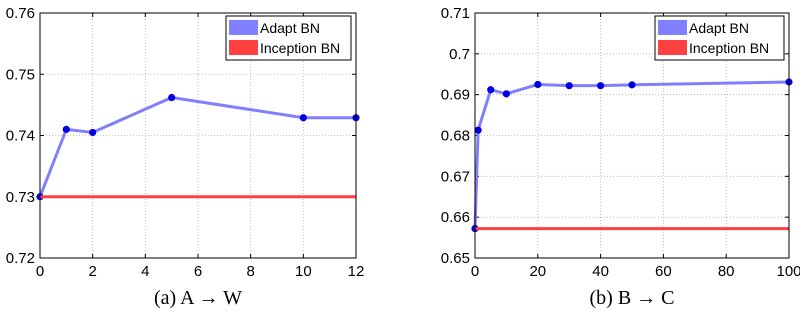 This screenshot has height=324, width=800. What do you see at coordinates (455, 13) in the screenshot?
I see `y-tick-label: 0.71` at bounding box center [455, 13].